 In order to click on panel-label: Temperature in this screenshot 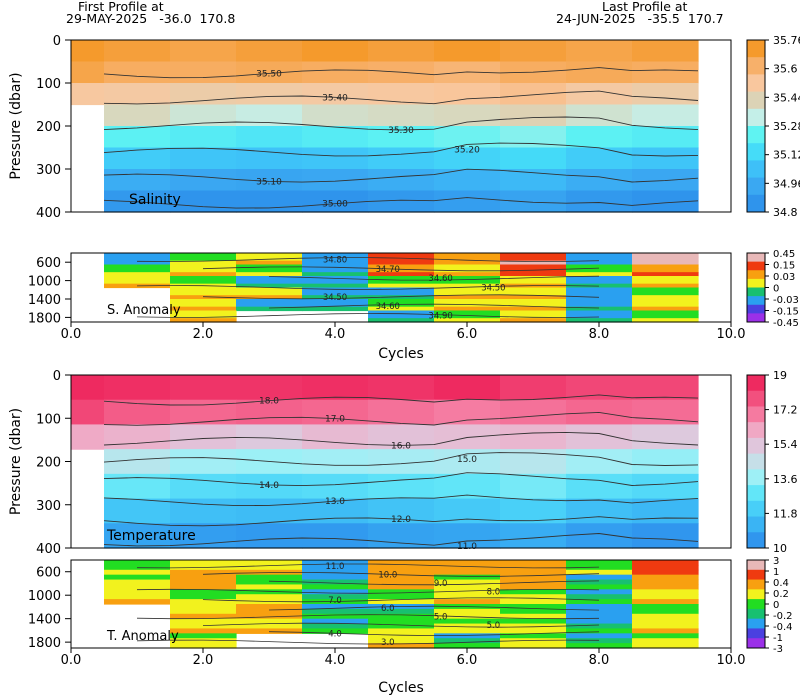, I will do `click(151, 536)`.